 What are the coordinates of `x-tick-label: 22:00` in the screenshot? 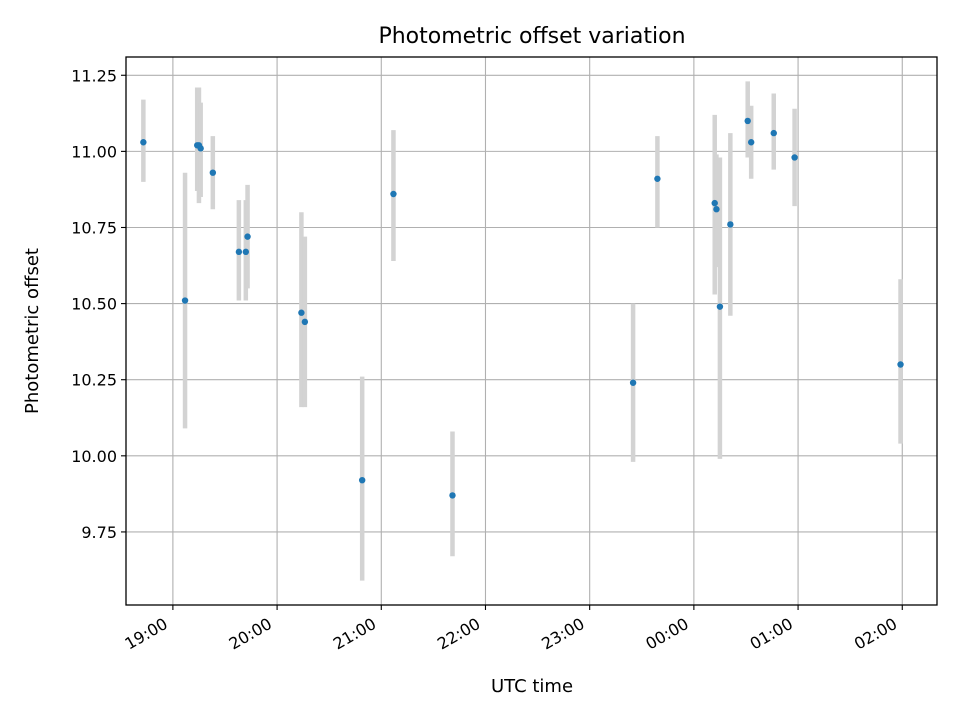 It's located at (458, 634).